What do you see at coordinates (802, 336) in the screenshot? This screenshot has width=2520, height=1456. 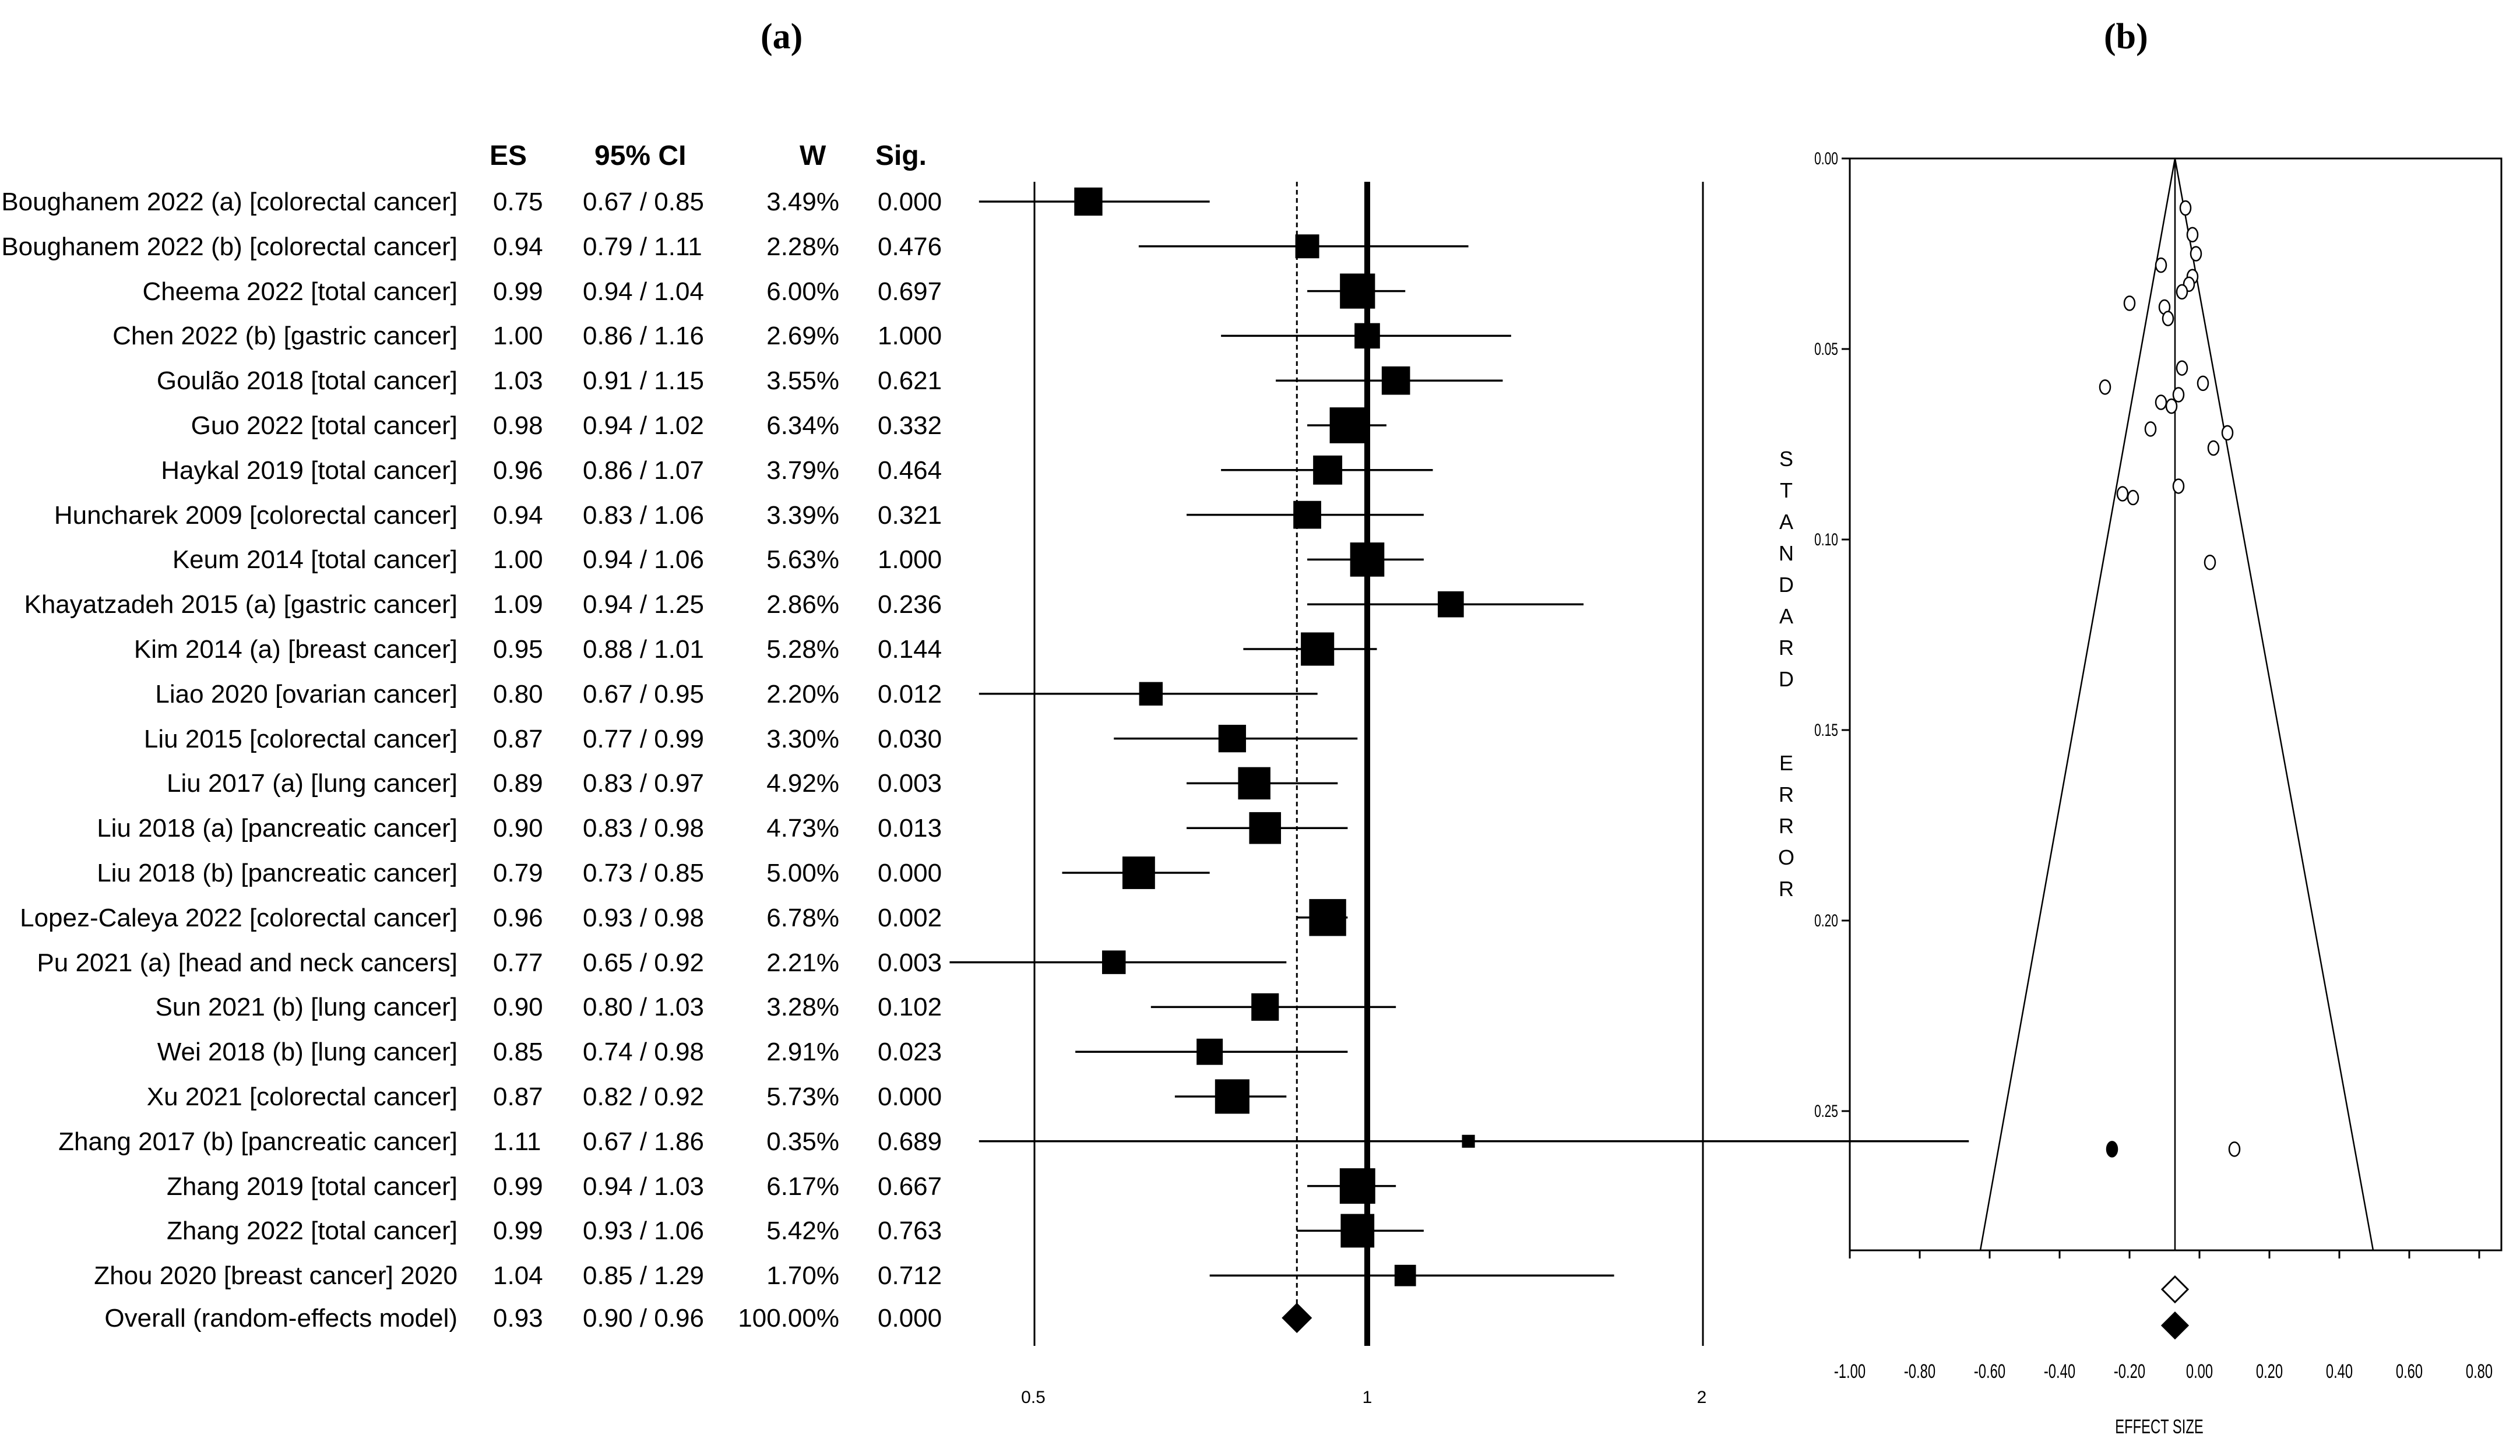 I see `weight-value: 2.69%` at bounding box center [802, 336].